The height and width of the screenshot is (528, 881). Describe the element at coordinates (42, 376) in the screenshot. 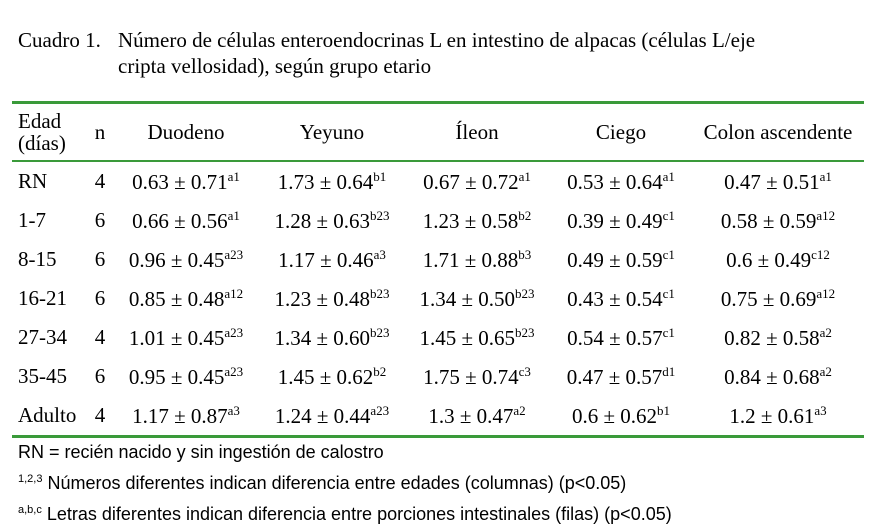

I see `age-cell: 35-45` at that location.